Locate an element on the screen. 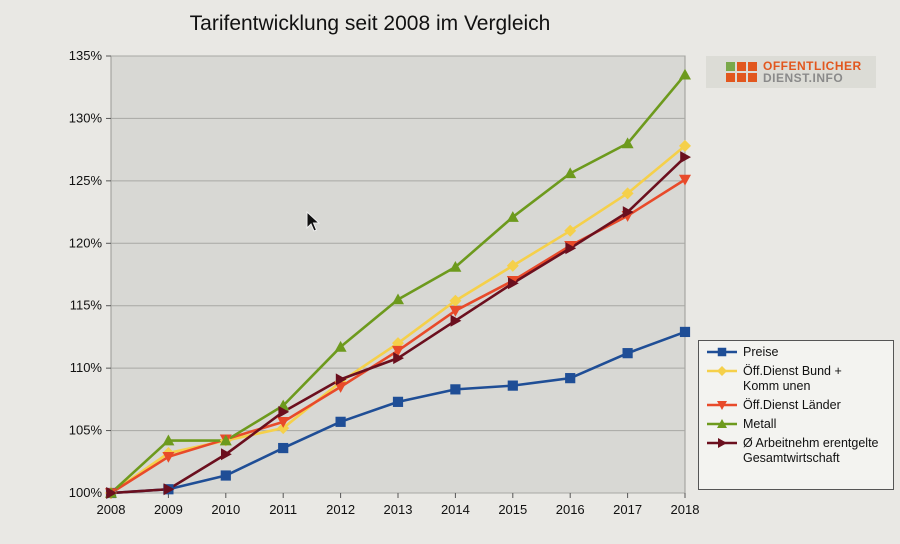 Image resolution: width=900 pixels, height=544 pixels. x-tick-label: 2014 is located at coordinates (455, 509).